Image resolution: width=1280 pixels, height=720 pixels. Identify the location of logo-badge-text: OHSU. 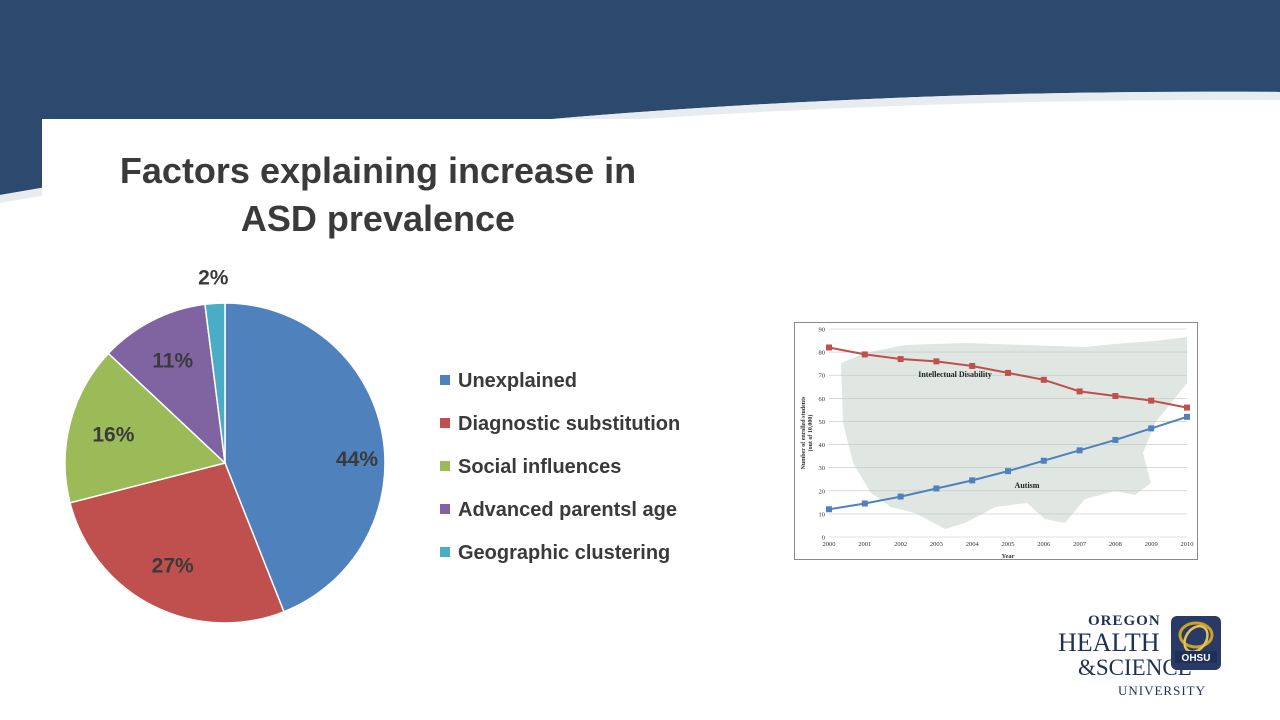
(1196, 658).